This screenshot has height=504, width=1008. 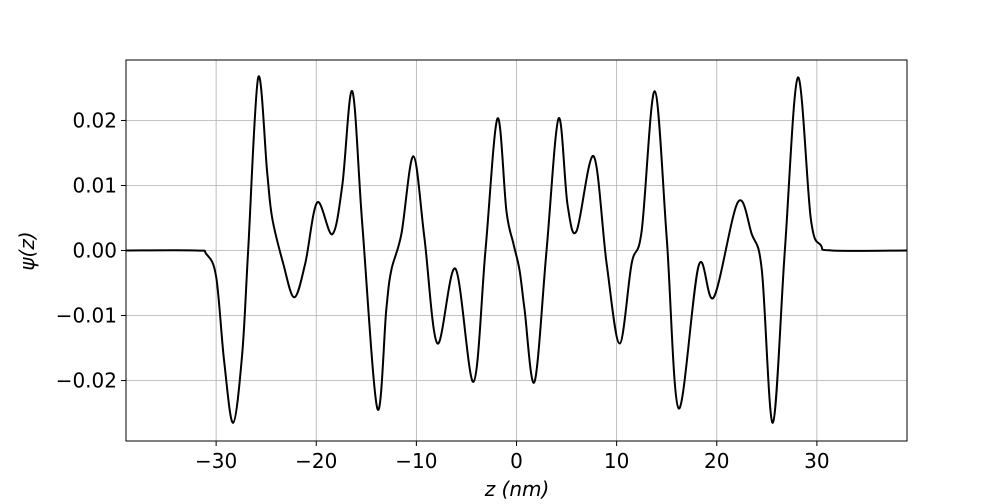 I want to click on x-tick-label: 10, so click(x=616, y=461).